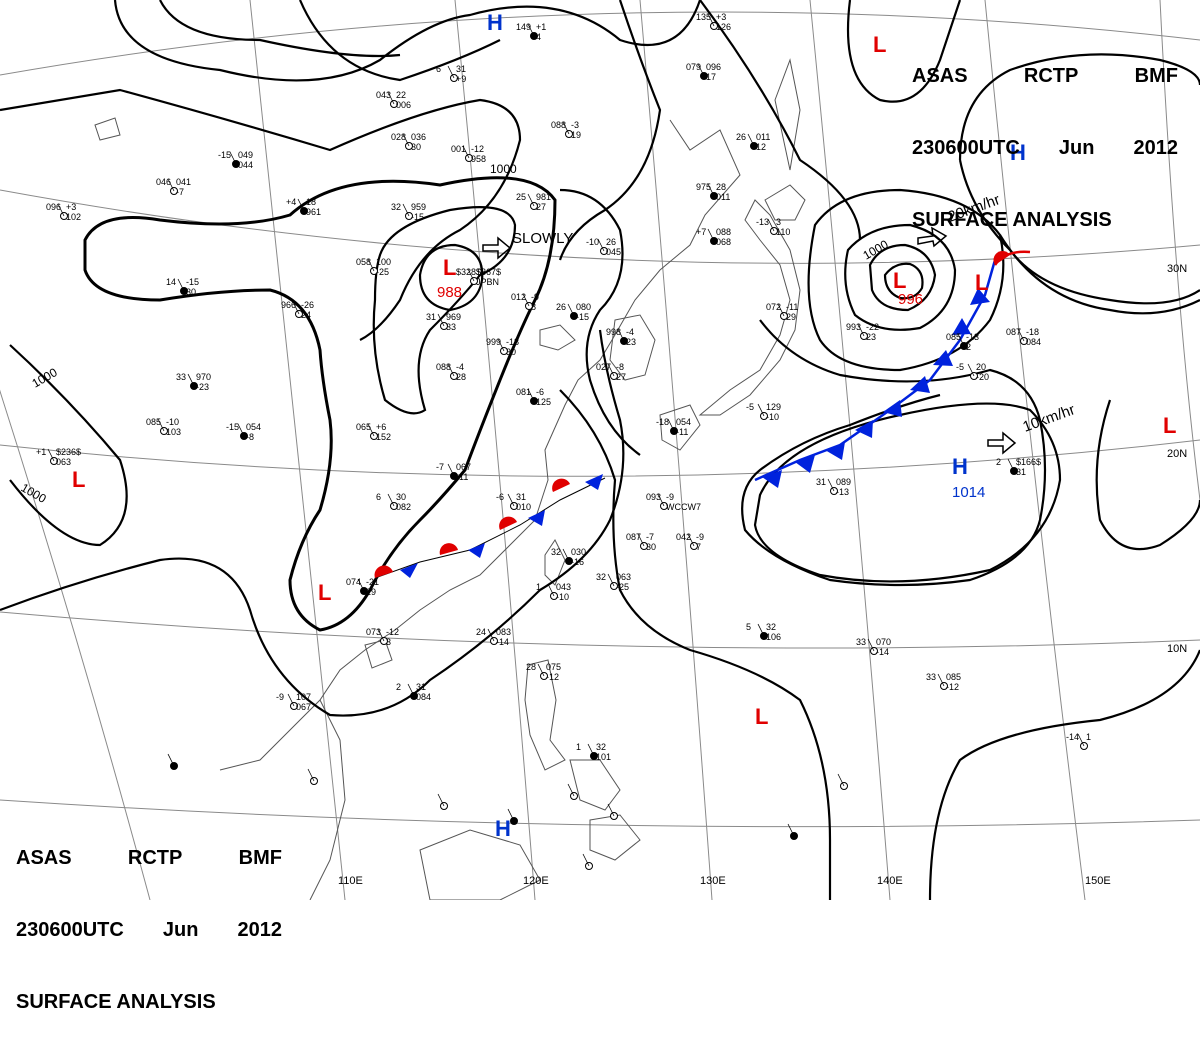 The image size is (1200, 1038). I want to click on meridian-160e, so click(1179, 250).